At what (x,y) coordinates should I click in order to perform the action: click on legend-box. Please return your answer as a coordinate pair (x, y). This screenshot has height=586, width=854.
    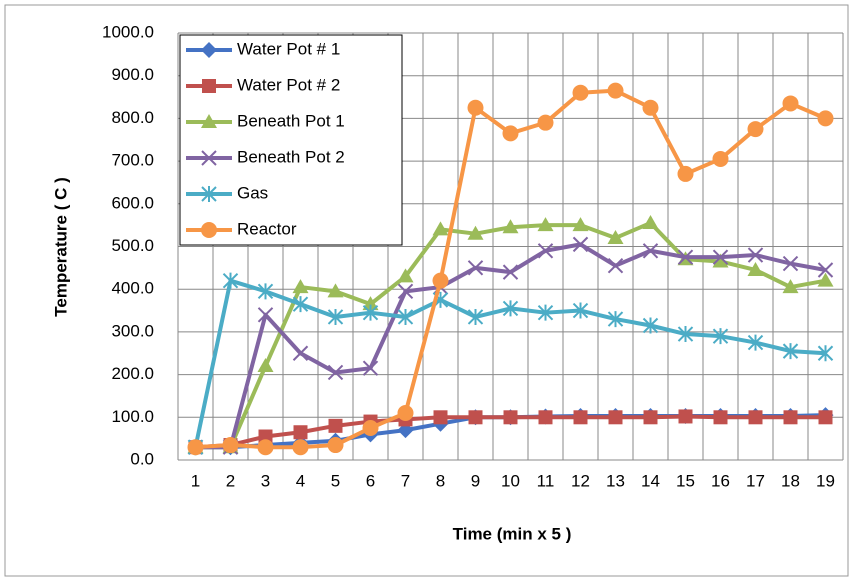
    Looking at the image, I should click on (291, 140).